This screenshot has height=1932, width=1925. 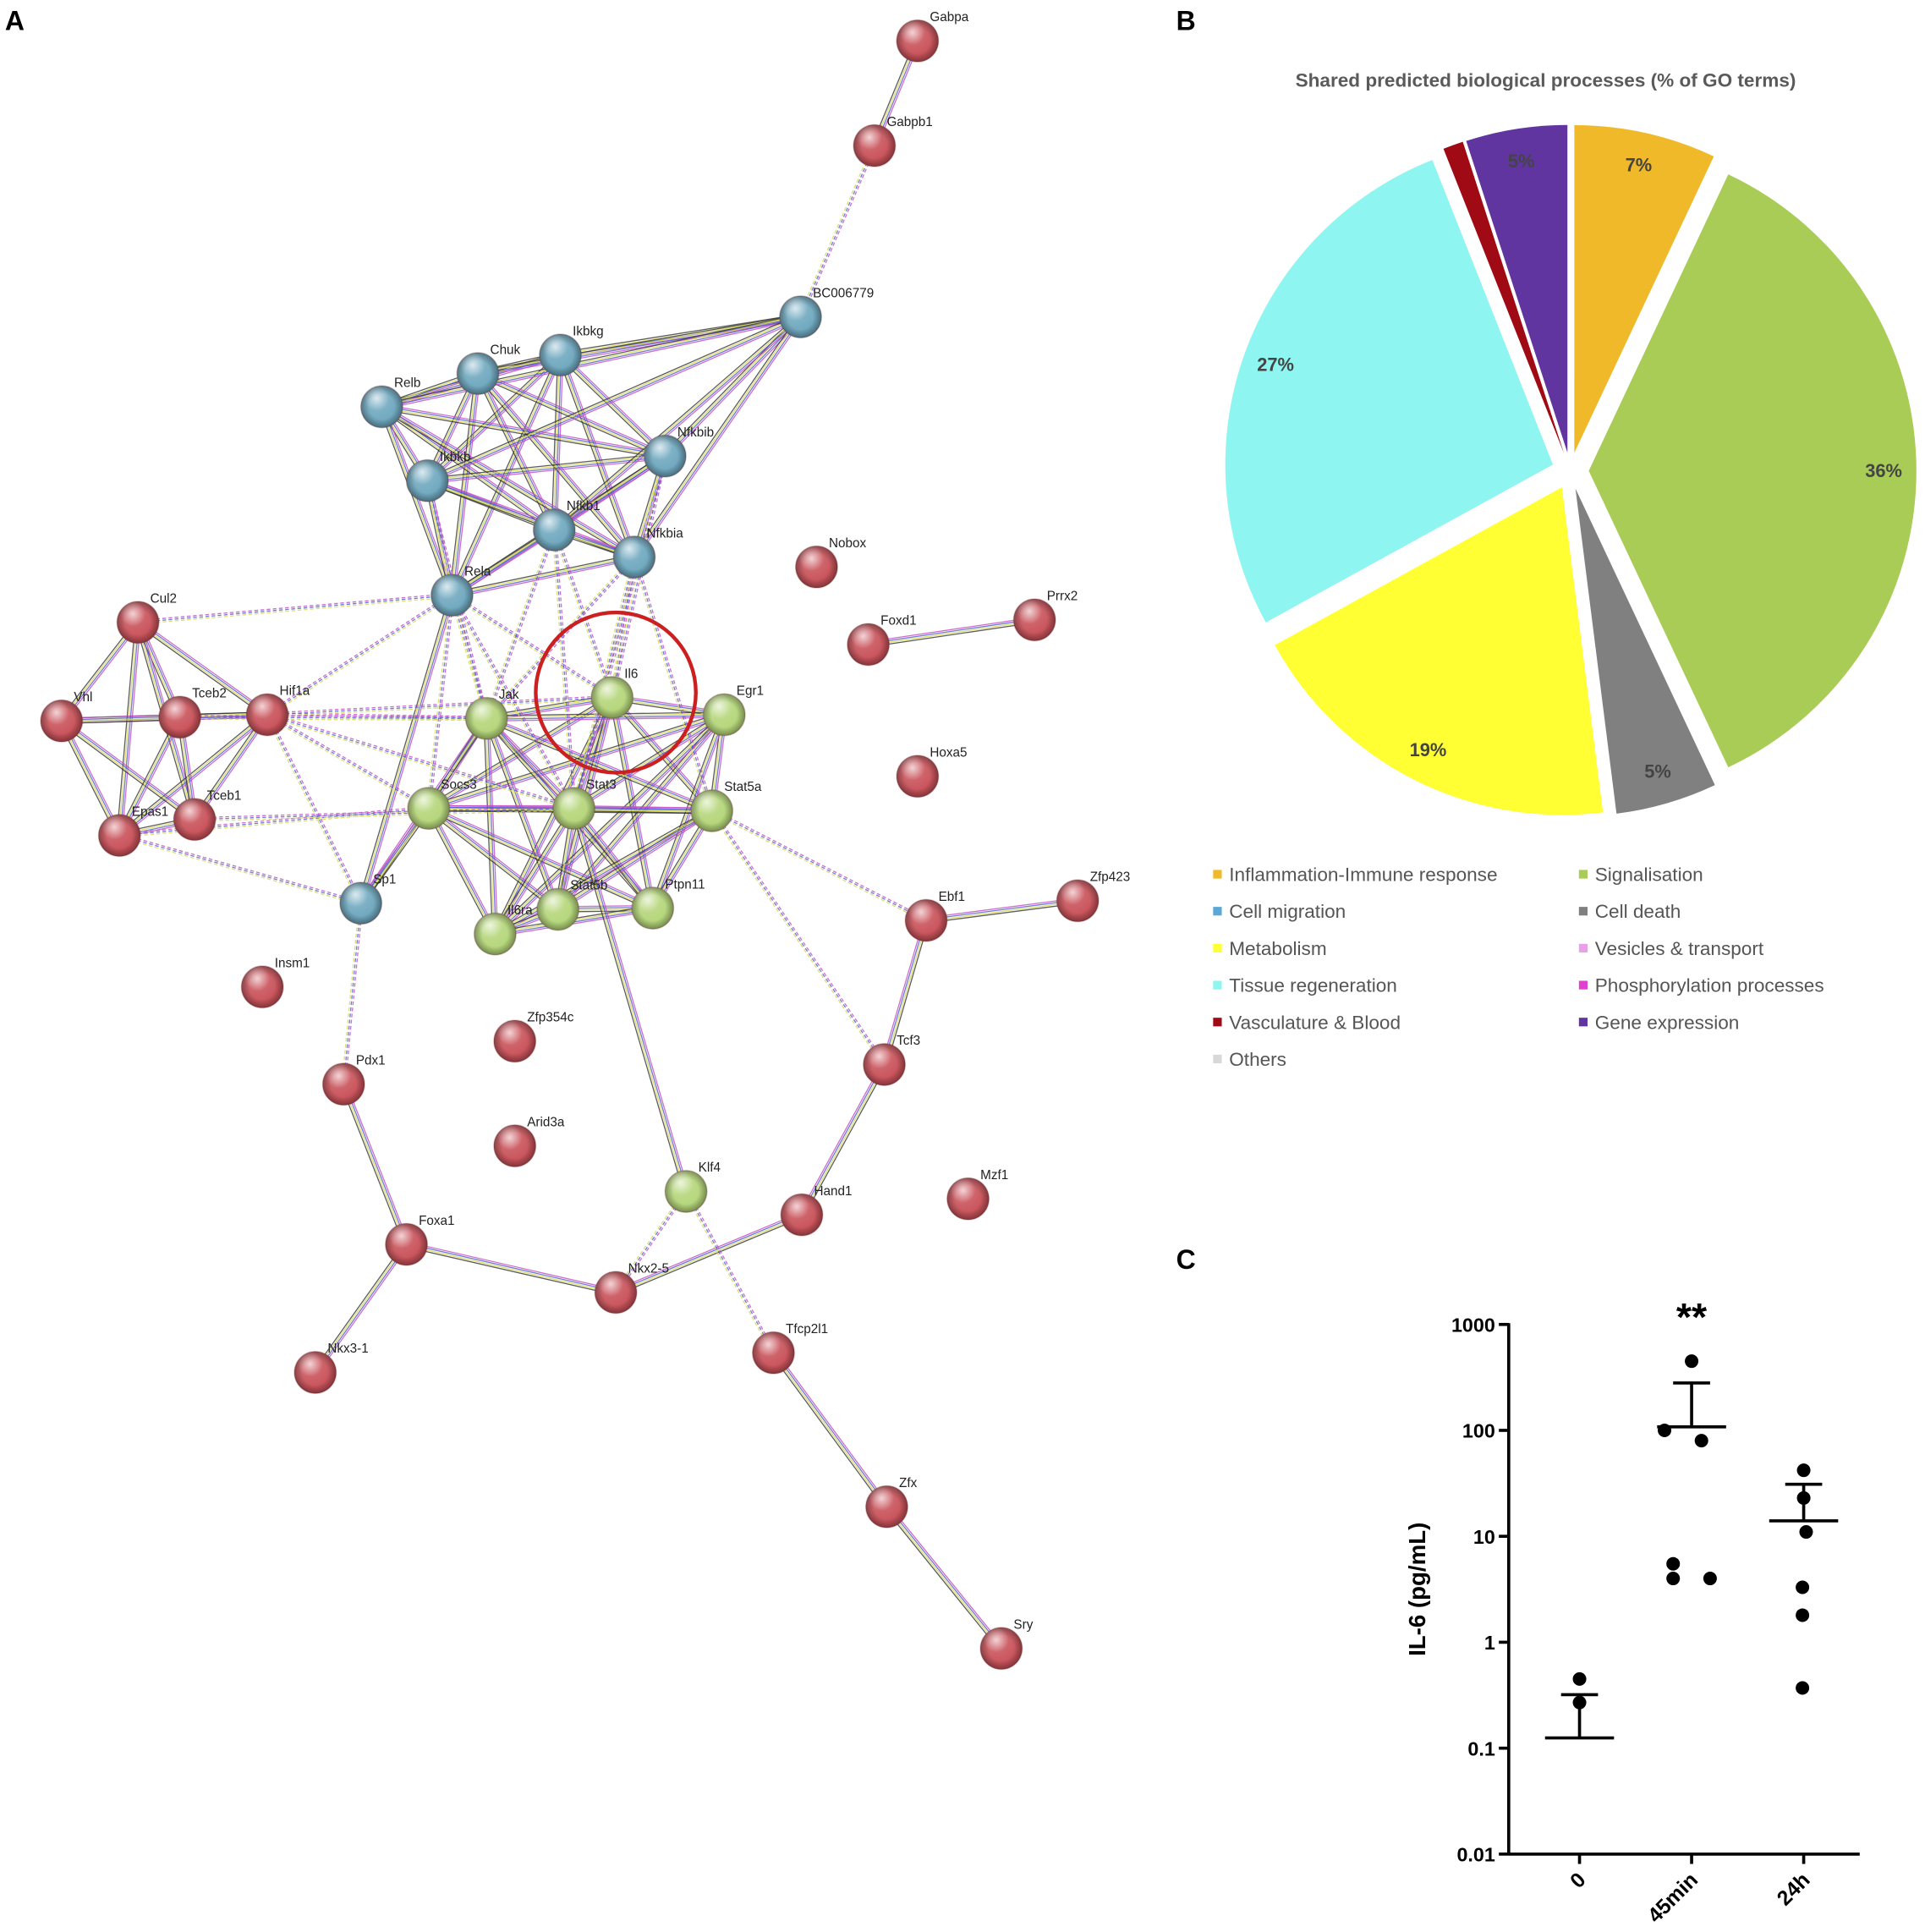 What do you see at coordinates (584, 506) in the screenshot?
I see `node-label: Nfkb1` at bounding box center [584, 506].